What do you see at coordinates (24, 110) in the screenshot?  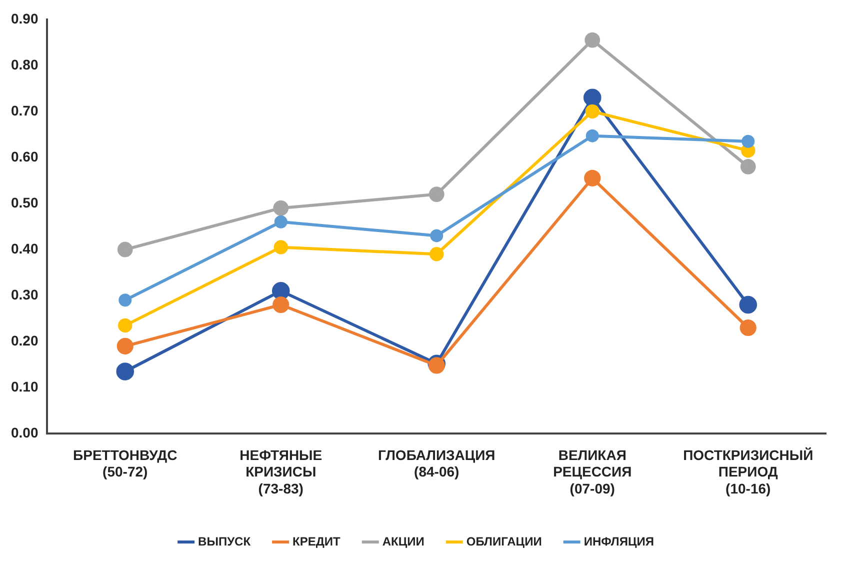 I see `y-tick-label: 0.70` at bounding box center [24, 110].